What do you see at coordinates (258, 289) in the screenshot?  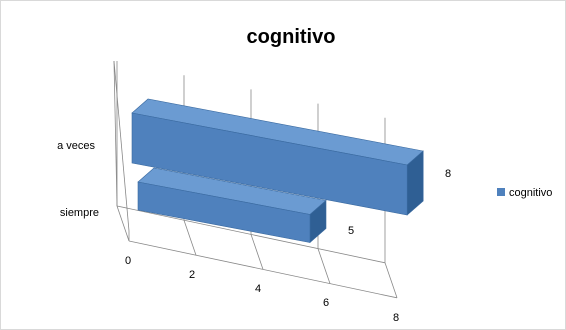 I see `x-tick-label: 4` at bounding box center [258, 289].